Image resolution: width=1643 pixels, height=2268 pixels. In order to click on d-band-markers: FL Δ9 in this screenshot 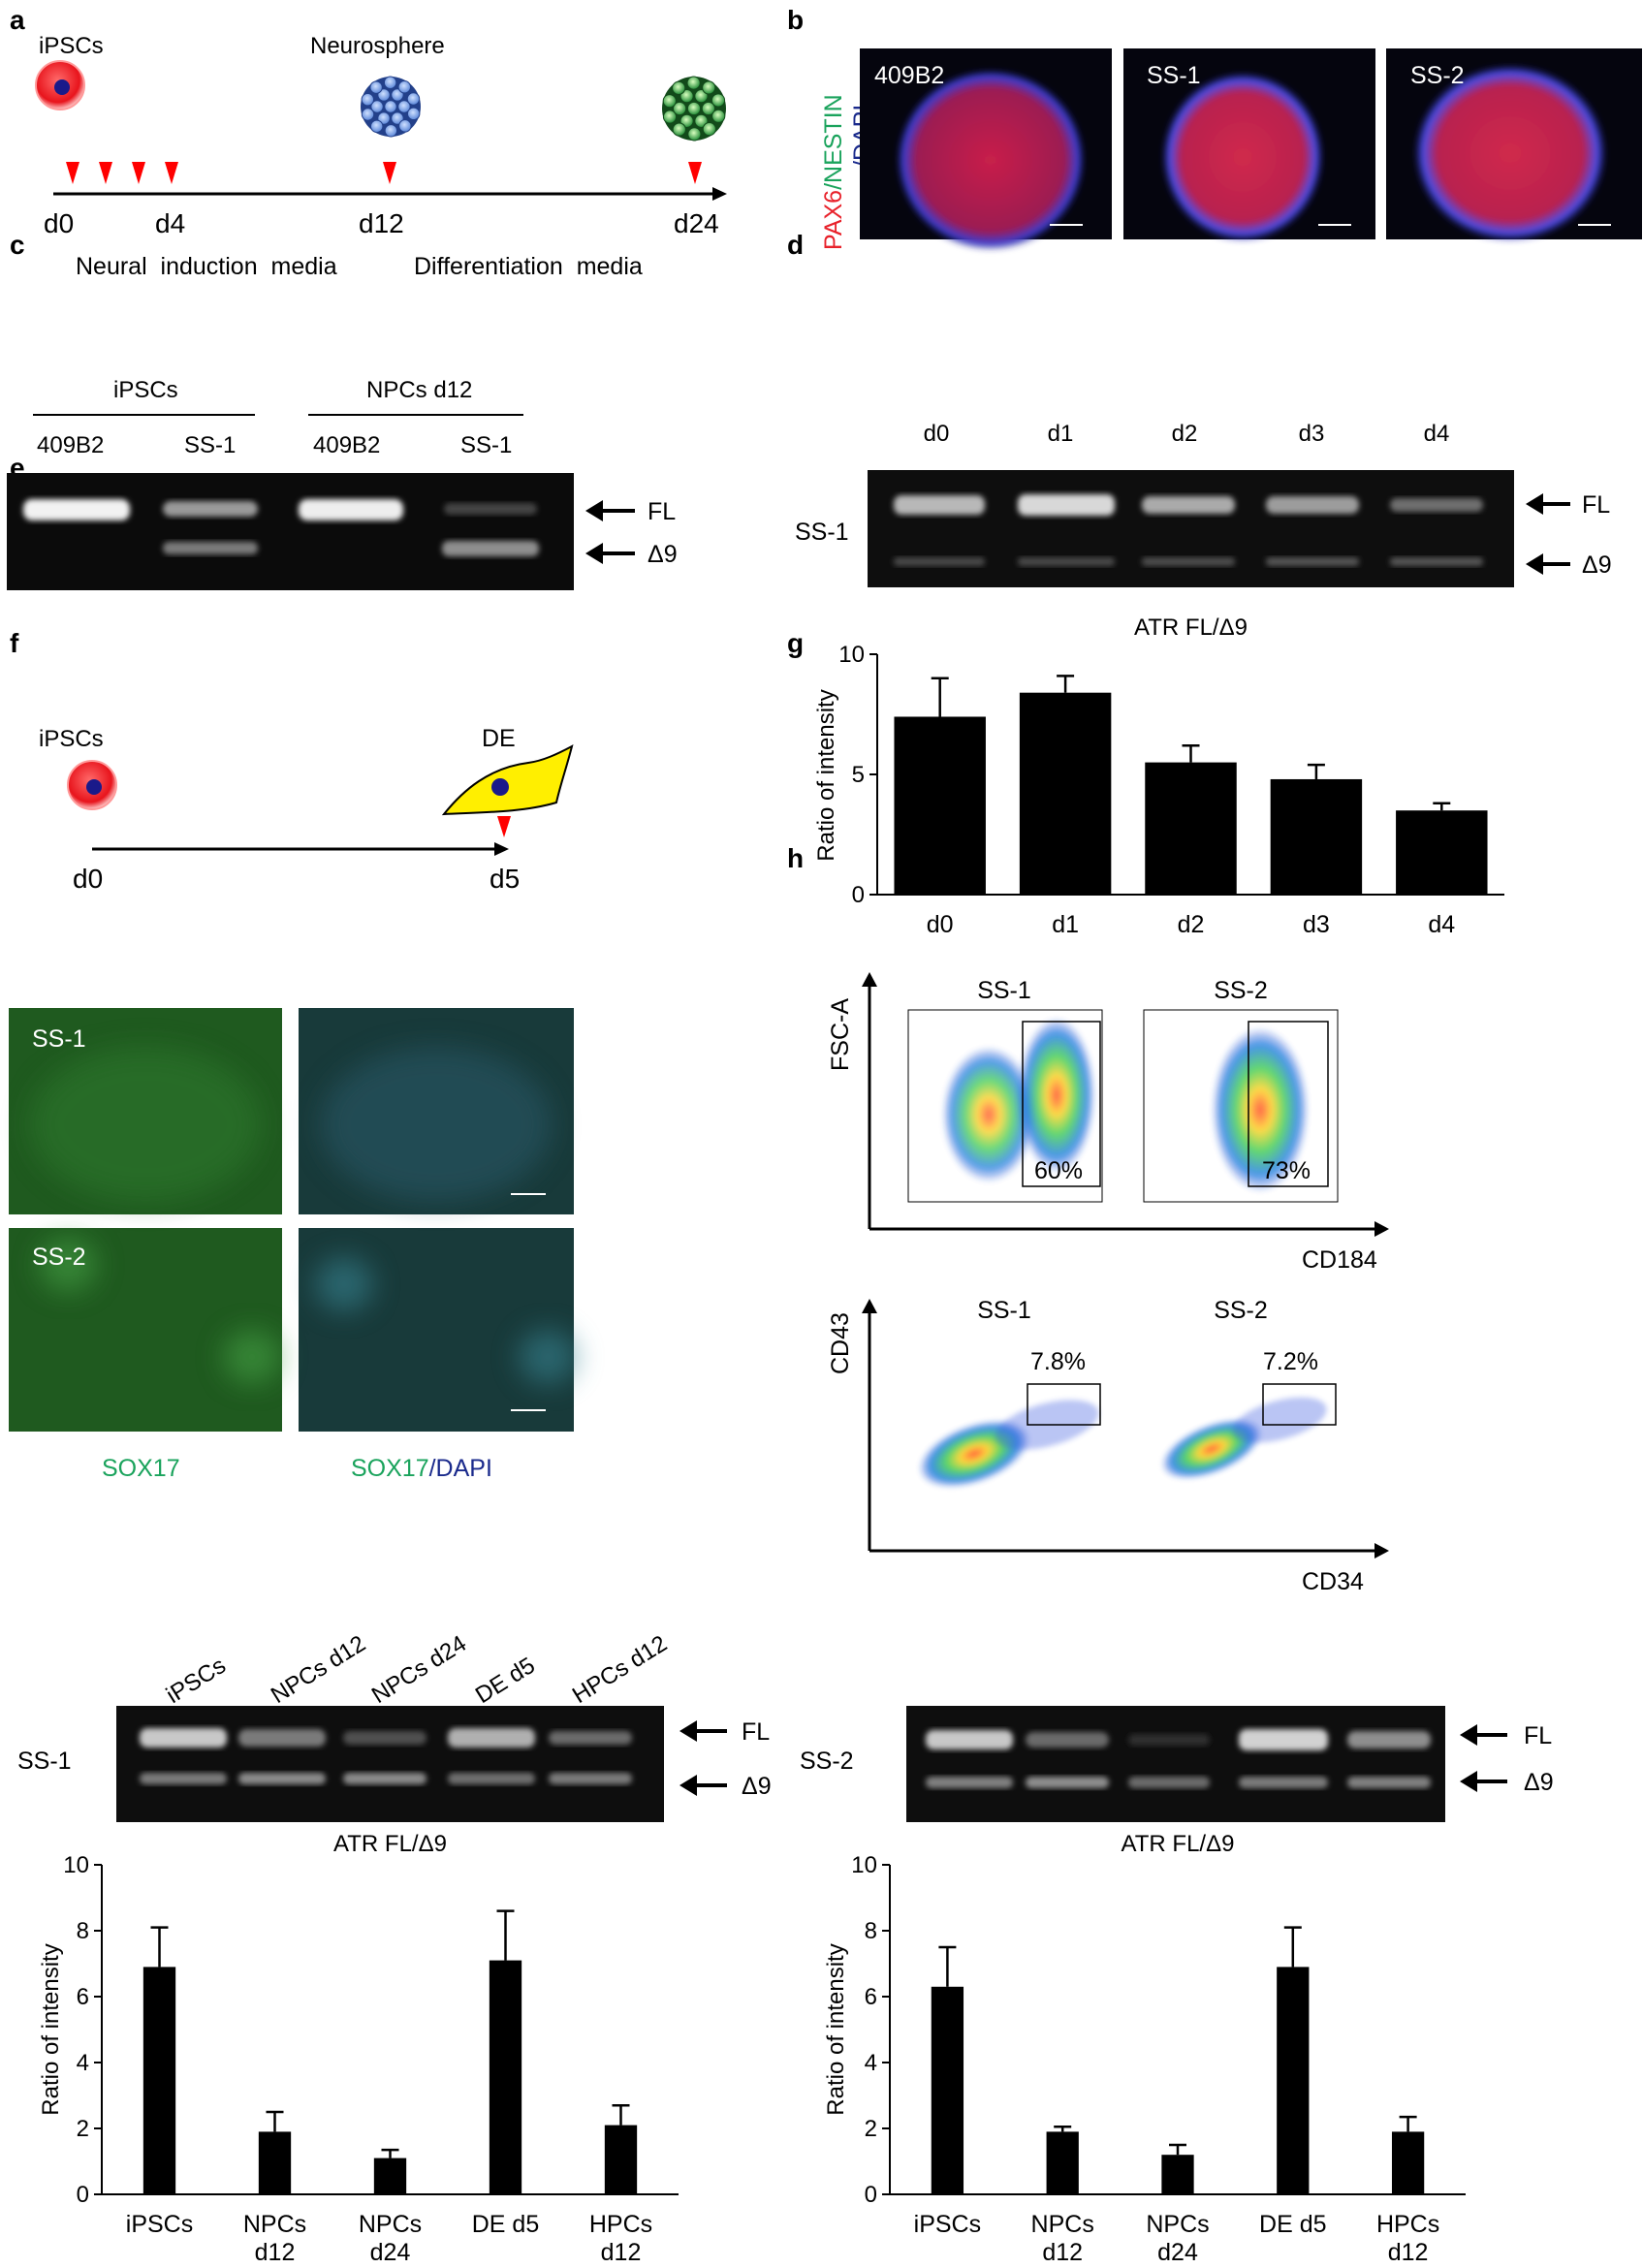, I will do `click(1569, 535)`.